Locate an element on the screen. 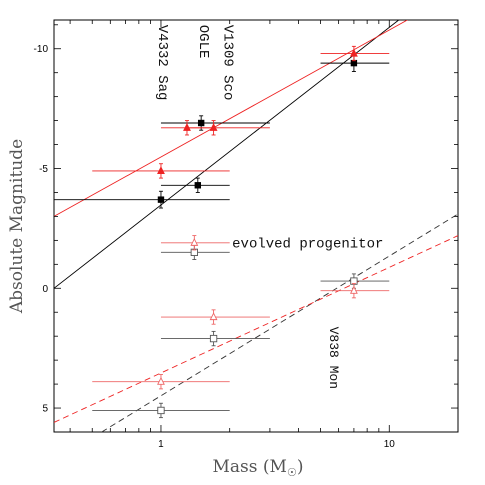  y-tick-label: 5 is located at coordinates (45, 409).